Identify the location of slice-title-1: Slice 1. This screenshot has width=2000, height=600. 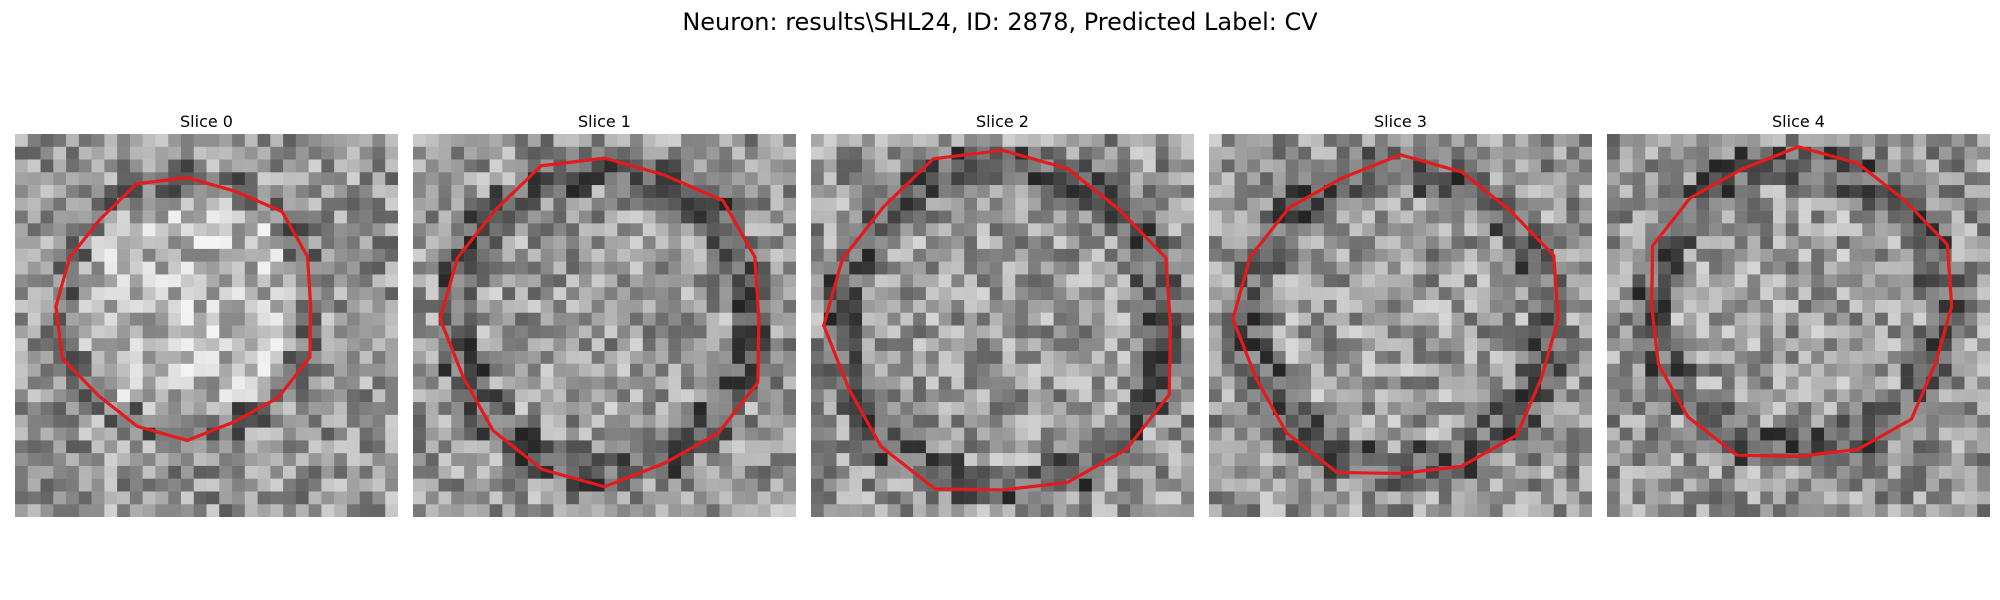
(604, 121).